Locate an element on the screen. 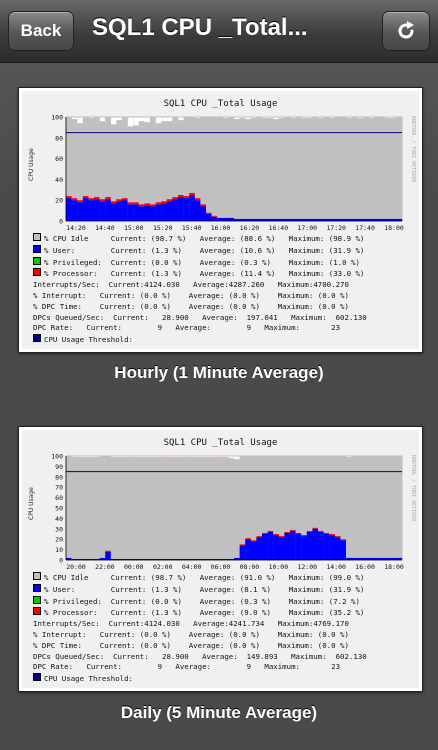  refresh-button is located at coordinates (406, 31).